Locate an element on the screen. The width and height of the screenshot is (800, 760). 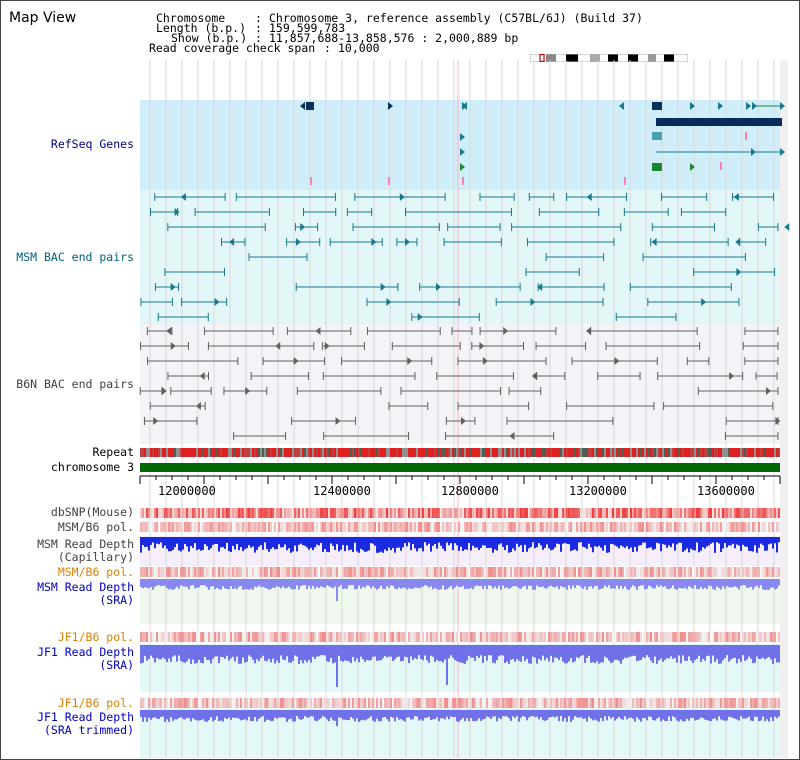
track-label-jf1-depth-sra: JF1 Read Depth is located at coordinates (85, 652).